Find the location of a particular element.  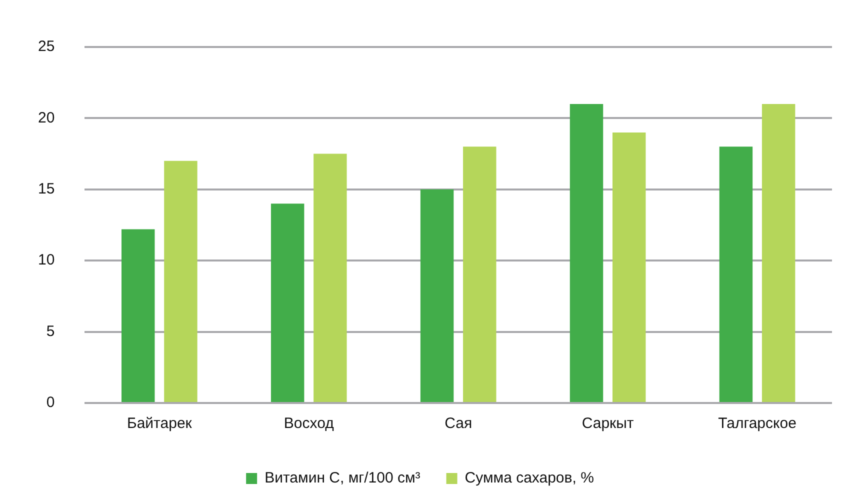

x-tick-label: Байтарек is located at coordinates (159, 423).